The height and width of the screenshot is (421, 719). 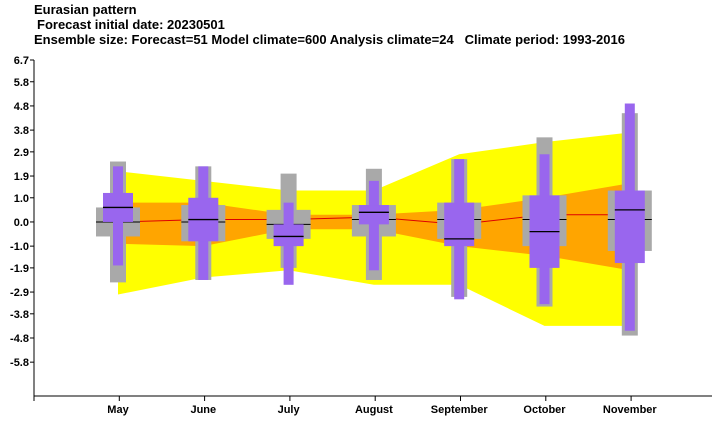 What do you see at coordinates (373, 225) in the screenshot?
I see `forecast-whisker-august` at bounding box center [373, 225].